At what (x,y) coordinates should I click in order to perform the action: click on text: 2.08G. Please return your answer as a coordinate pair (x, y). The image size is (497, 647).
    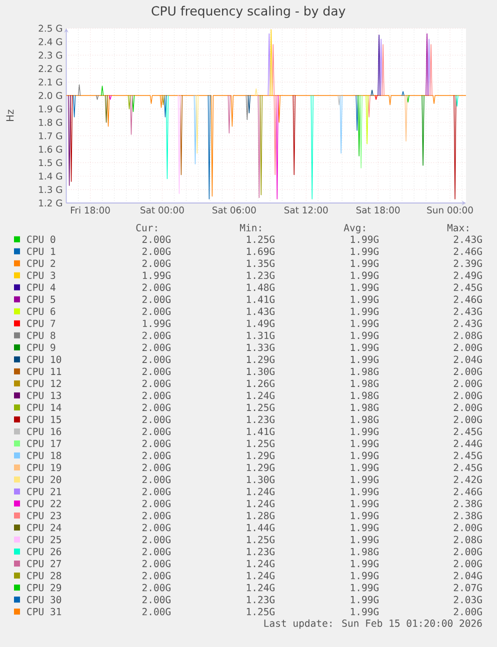
    Looking at the image, I should click on (468, 336).